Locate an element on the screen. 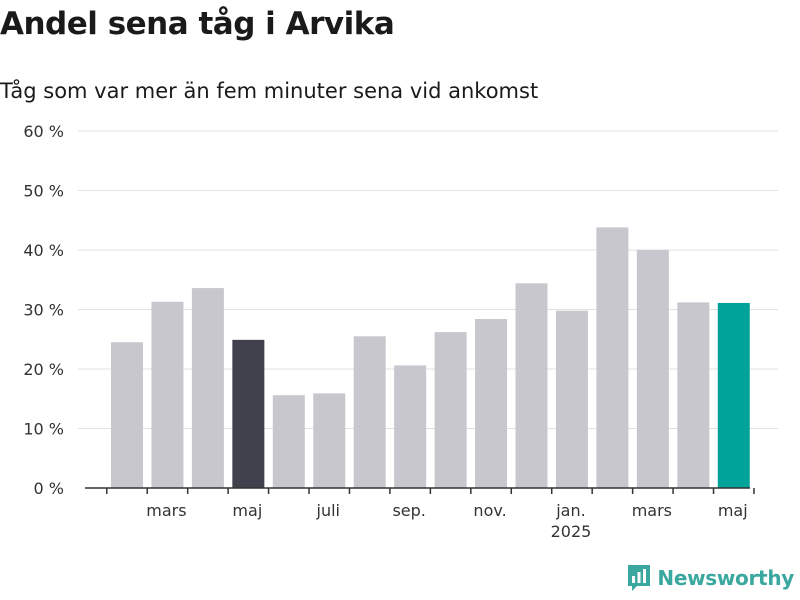  x-tick-year-label: 2025 is located at coordinates (571, 531).